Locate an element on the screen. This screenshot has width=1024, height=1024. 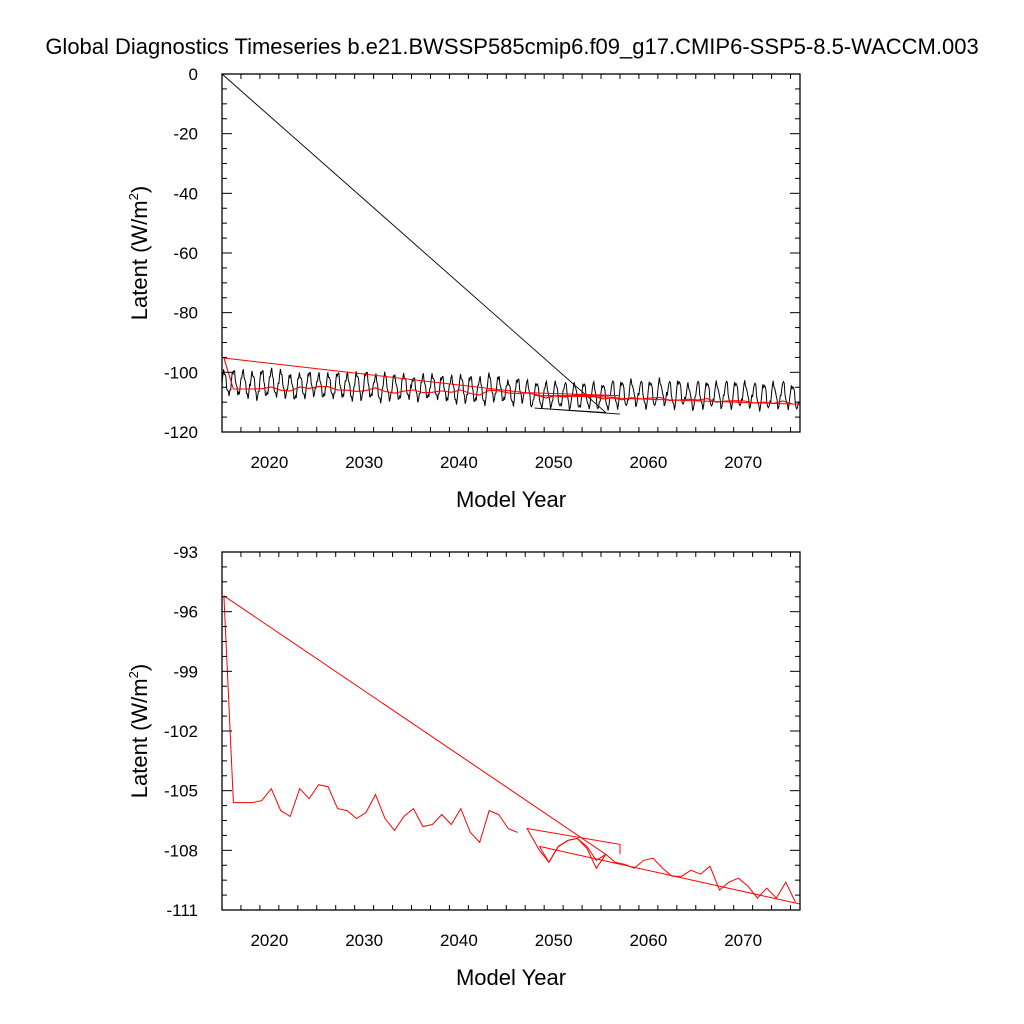
y-tick-label: -80 is located at coordinates (185, 313).